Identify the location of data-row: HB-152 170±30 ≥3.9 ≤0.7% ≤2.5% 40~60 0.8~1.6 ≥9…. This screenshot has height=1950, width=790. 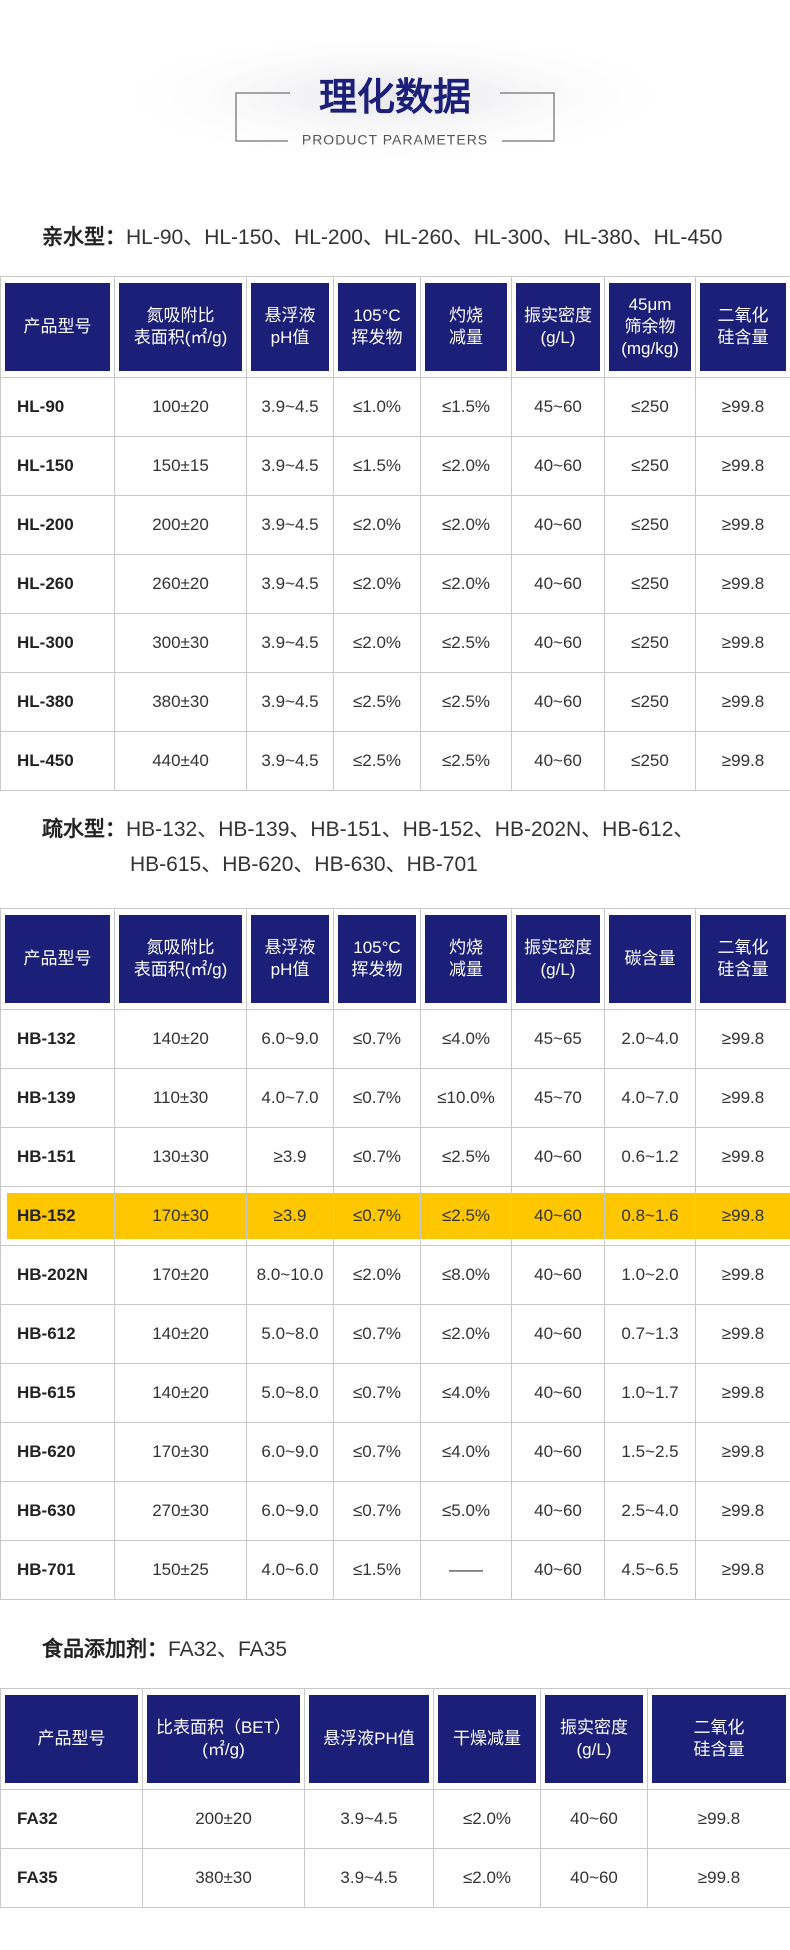
(395, 1216).